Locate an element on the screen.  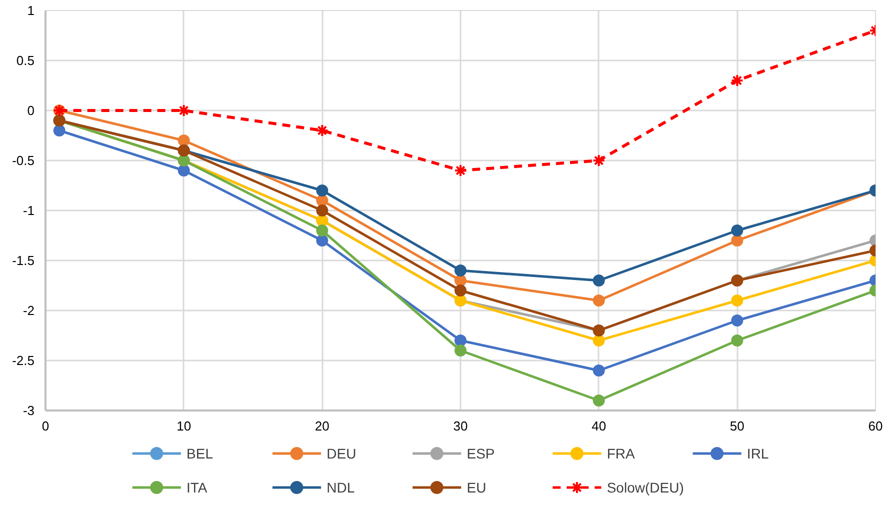
y-tick-label: 1 is located at coordinates (31, 10).